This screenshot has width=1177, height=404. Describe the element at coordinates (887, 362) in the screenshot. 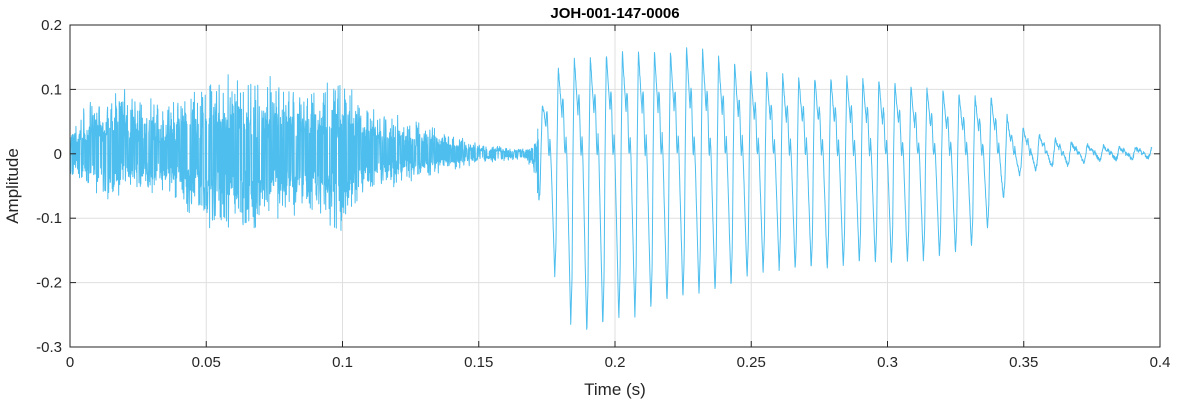

I see `x-tick-label: 0.3` at that location.